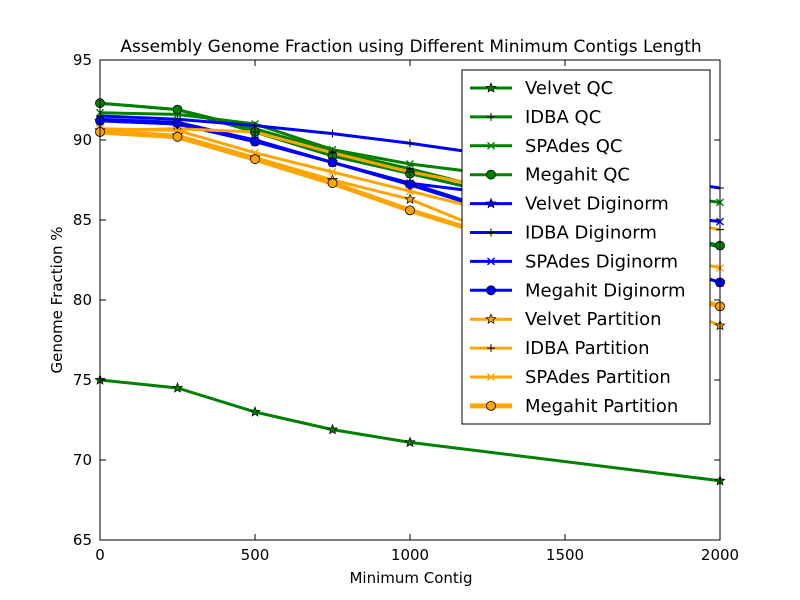 The width and height of the screenshot is (800, 600). What do you see at coordinates (491, 203) in the screenshot?
I see `legend-marker-velvet-diginorm` at bounding box center [491, 203].